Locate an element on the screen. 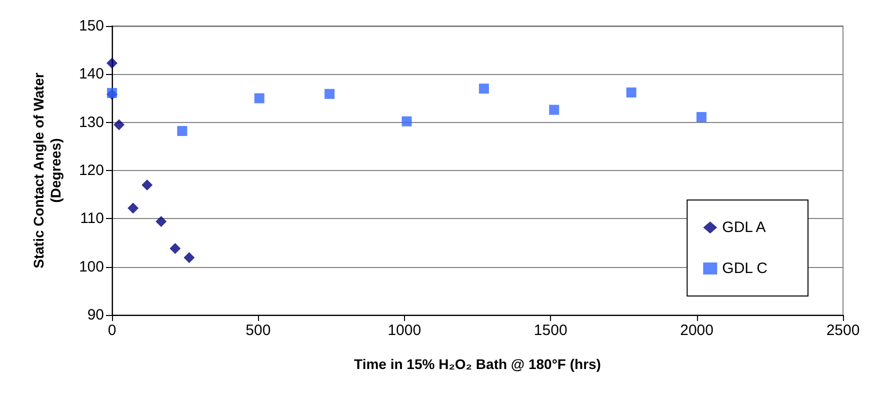 The height and width of the screenshot is (400, 876). legend-label: GDL A is located at coordinates (744, 227).